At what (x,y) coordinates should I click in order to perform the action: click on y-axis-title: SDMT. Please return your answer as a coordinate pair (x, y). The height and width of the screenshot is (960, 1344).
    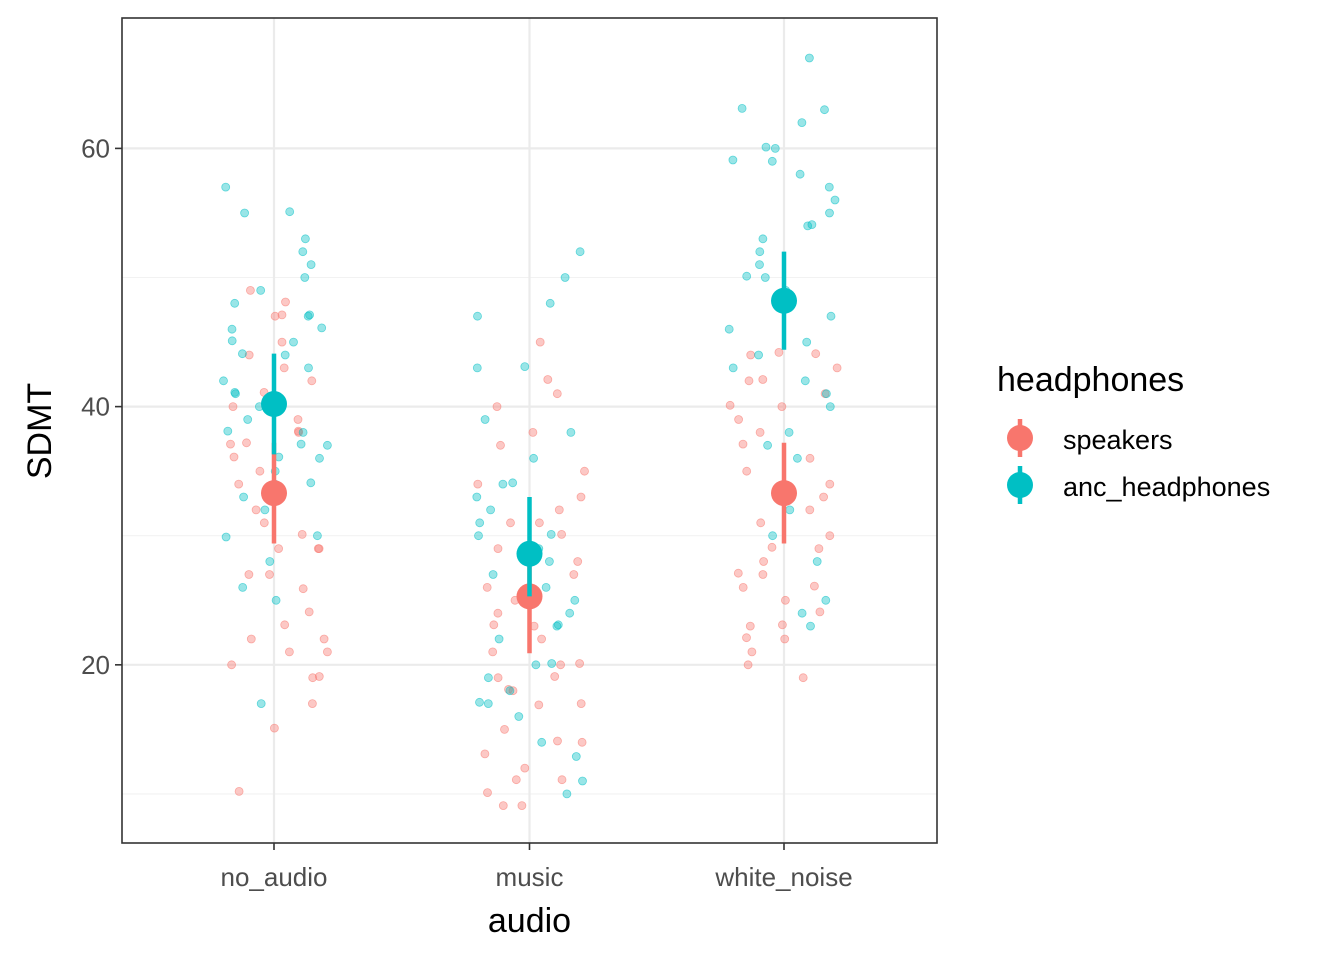
    Looking at the image, I should click on (40, 431).